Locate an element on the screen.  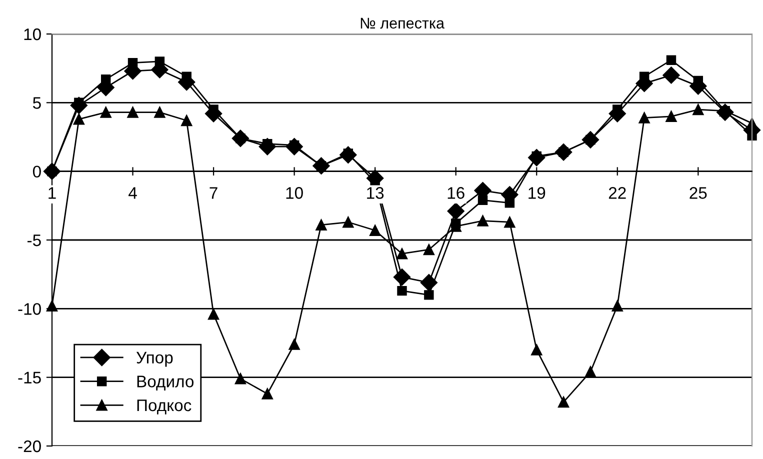
x-tick-label: 13 is located at coordinates (375, 193).